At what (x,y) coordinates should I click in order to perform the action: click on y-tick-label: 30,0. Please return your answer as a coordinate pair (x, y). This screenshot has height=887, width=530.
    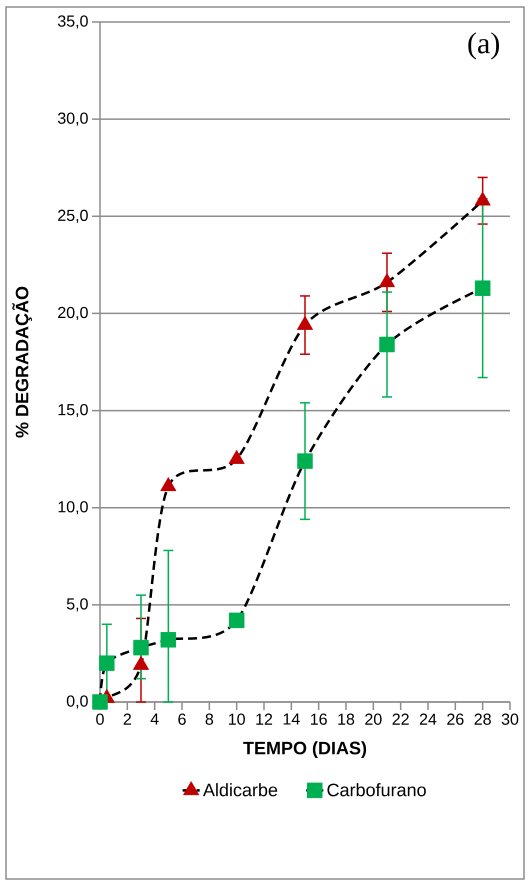
    Looking at the image, I should click on (73, 119).